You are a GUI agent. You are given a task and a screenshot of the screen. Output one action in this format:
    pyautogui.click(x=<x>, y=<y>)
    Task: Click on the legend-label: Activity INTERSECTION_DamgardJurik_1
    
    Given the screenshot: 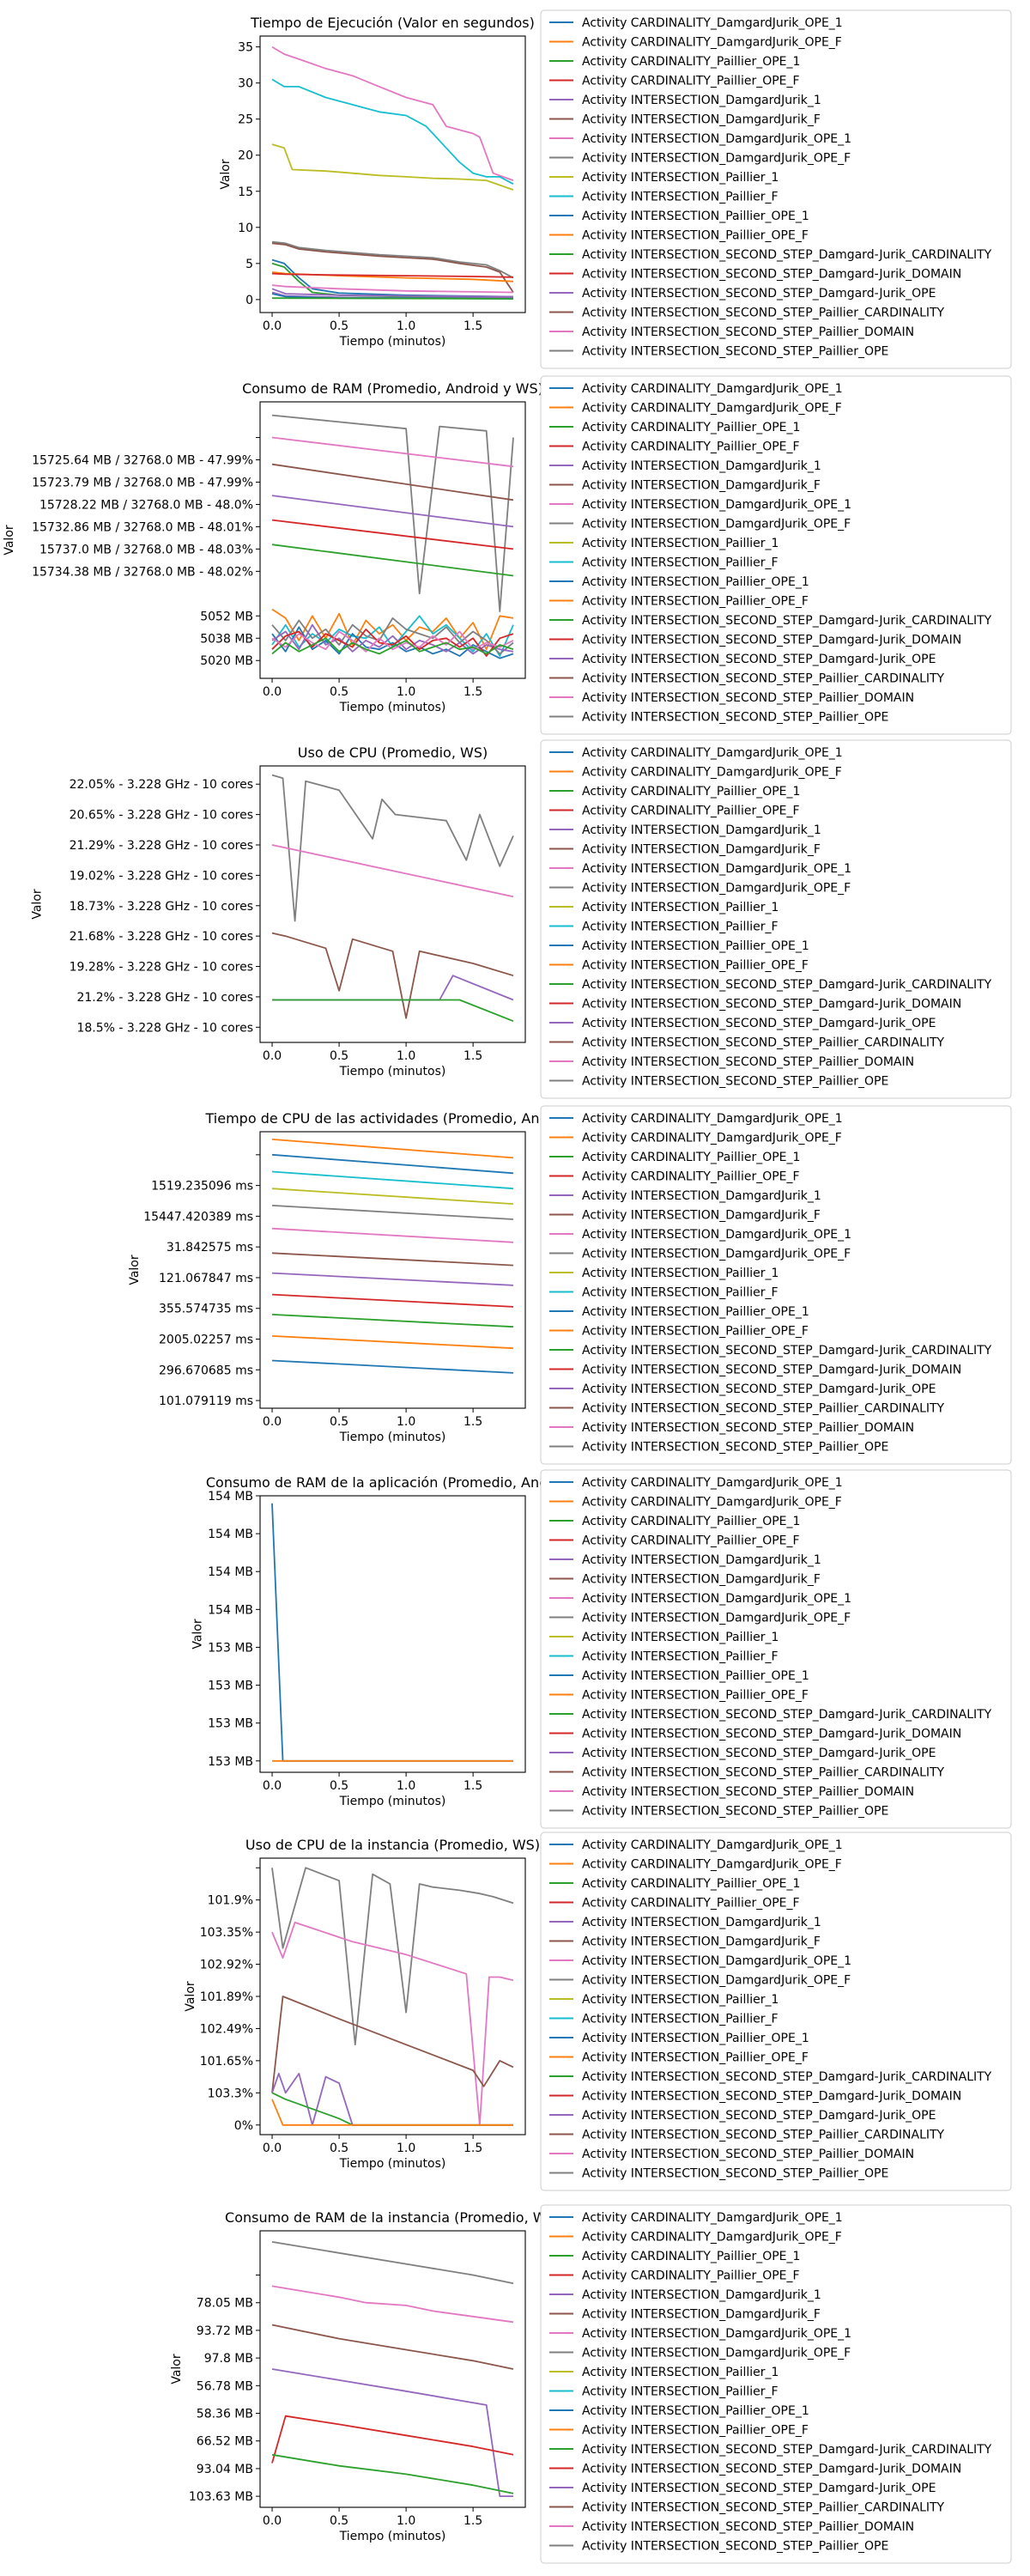 What is the action you would take?
    pyautogui.click(x=701, y=466)
    